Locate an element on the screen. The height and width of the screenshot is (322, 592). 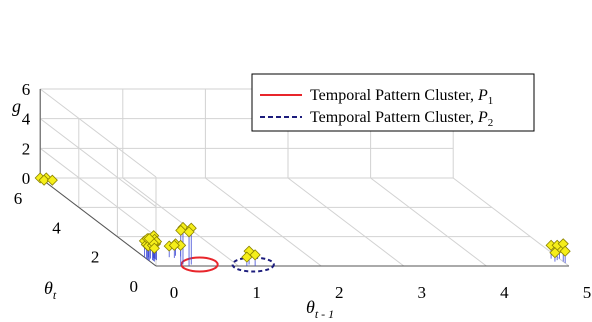
x-tick-label: 2 is located at coordinates (339, 292).